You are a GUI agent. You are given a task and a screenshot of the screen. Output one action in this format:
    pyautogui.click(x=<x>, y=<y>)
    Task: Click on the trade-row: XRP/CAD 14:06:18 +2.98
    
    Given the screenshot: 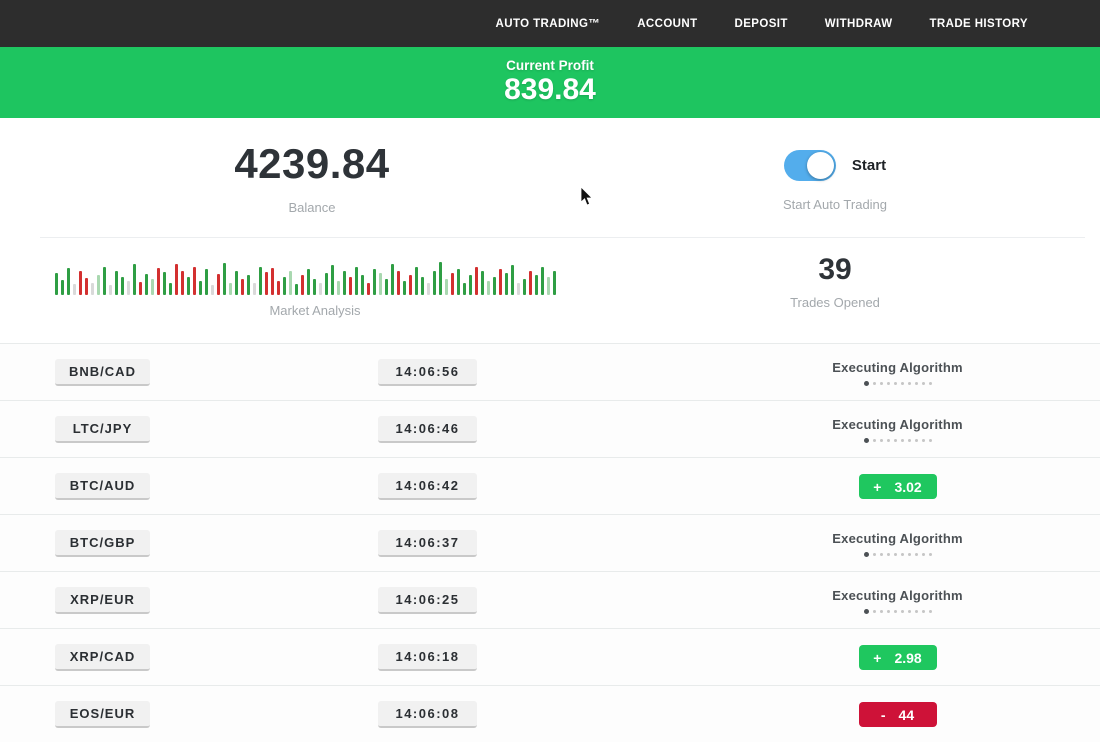 What is the action you would take?
    pyautogui.click(x=550, y=656)
    